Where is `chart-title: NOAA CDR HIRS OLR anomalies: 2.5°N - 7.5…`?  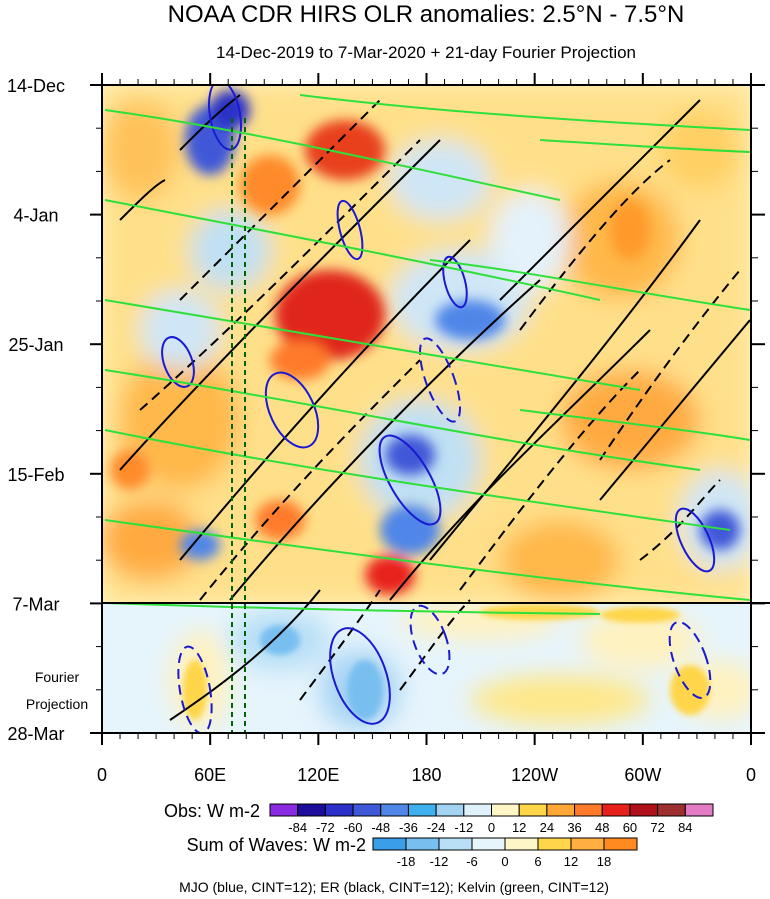
chart-title: NOAA CDR HIRS OLR anomalies: 2.5°N - 7.5… is located at coordinates (426, 14).